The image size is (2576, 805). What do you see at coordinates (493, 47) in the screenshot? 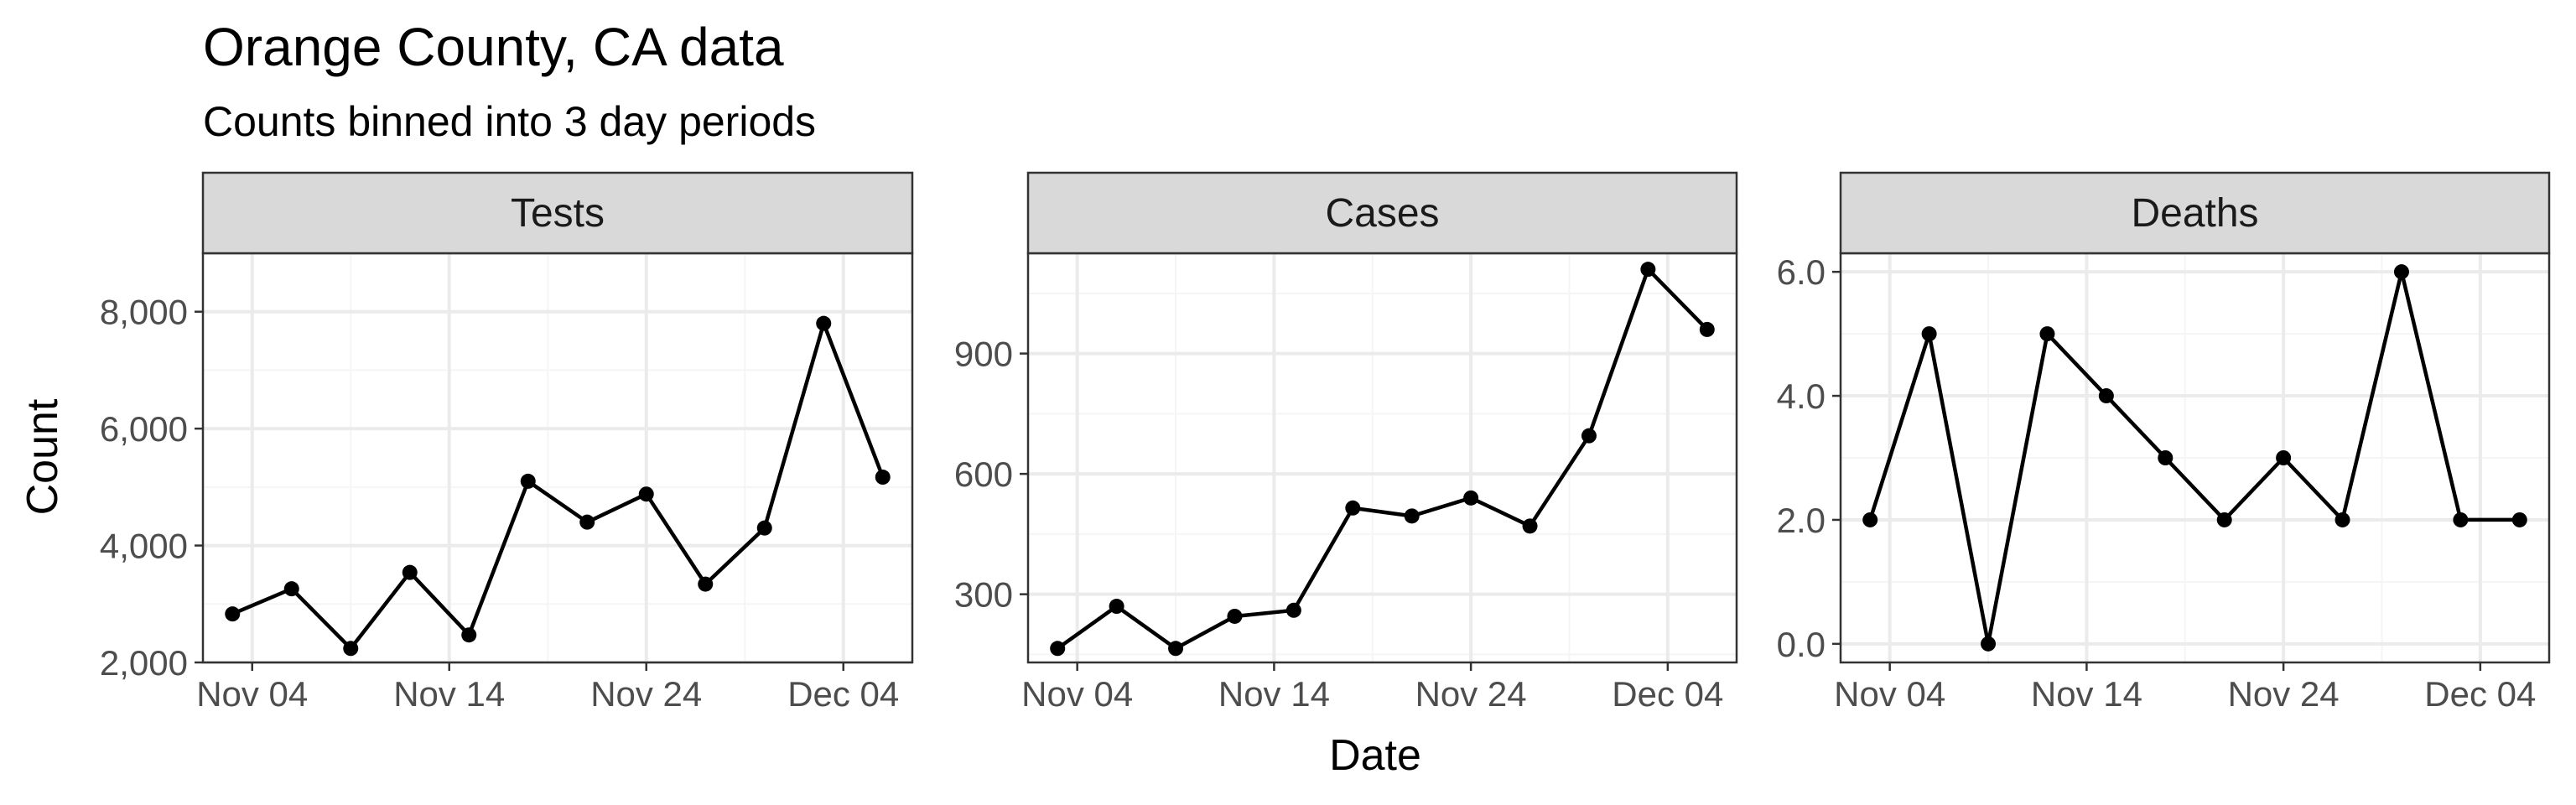
I see `chart-title: Orange County, CA data` at bounding box center [493, 47].